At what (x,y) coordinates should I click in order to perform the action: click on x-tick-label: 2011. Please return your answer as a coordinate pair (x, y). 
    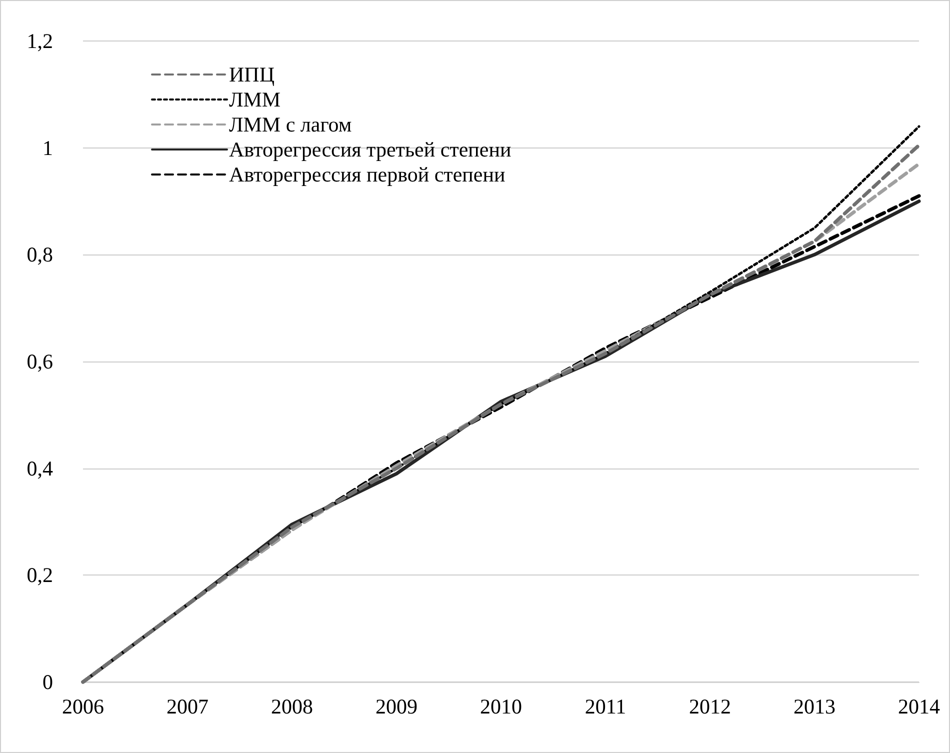
    Looking at the image, I should click on (605, 706).